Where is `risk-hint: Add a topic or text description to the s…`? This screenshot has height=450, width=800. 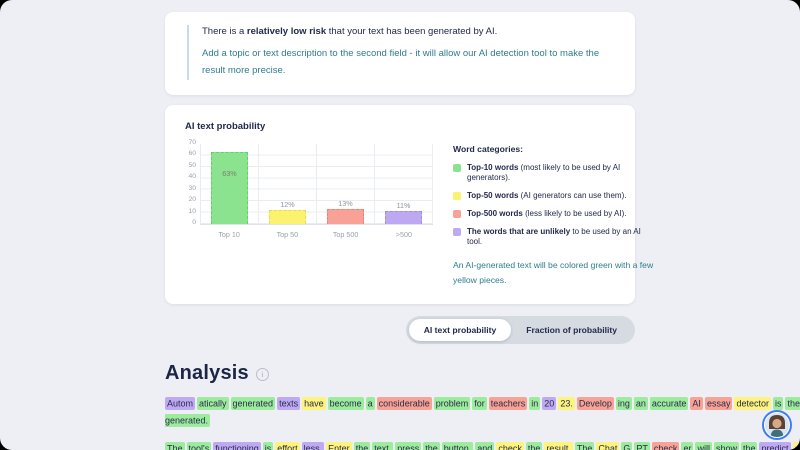 risk-hint: Add a topic or text description to the s… is located at coordinates (401, 62).